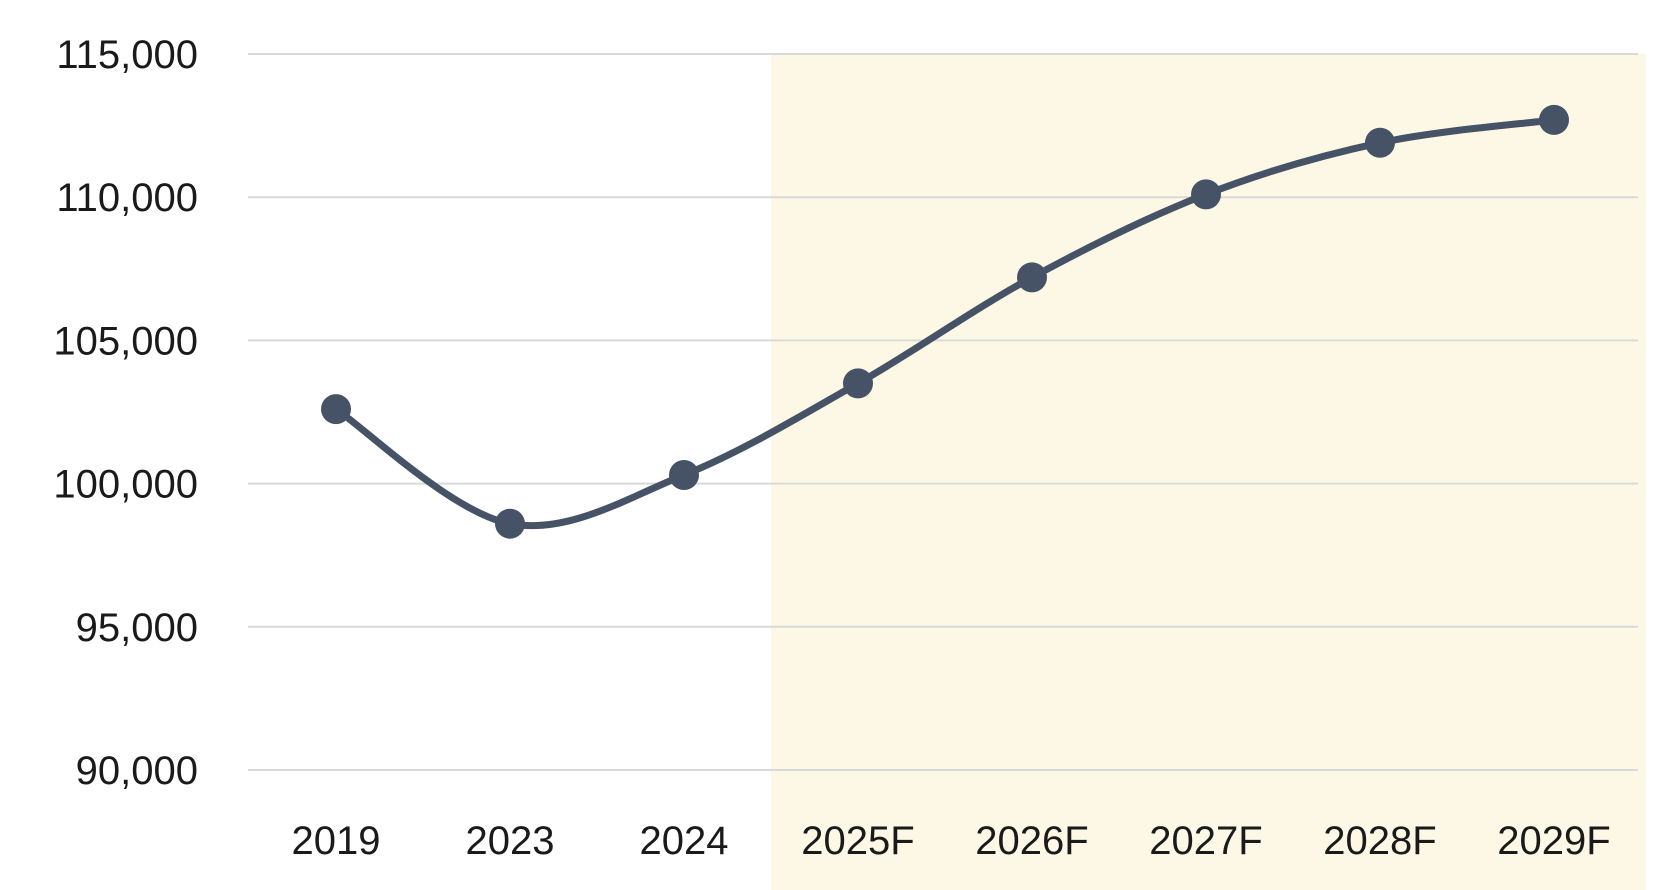 The image size is (1671, 890). I want to click on y-axis-tick-labels: 90,000 95,000 100,000 105,000 110,000 115,000, so click(125, 413).